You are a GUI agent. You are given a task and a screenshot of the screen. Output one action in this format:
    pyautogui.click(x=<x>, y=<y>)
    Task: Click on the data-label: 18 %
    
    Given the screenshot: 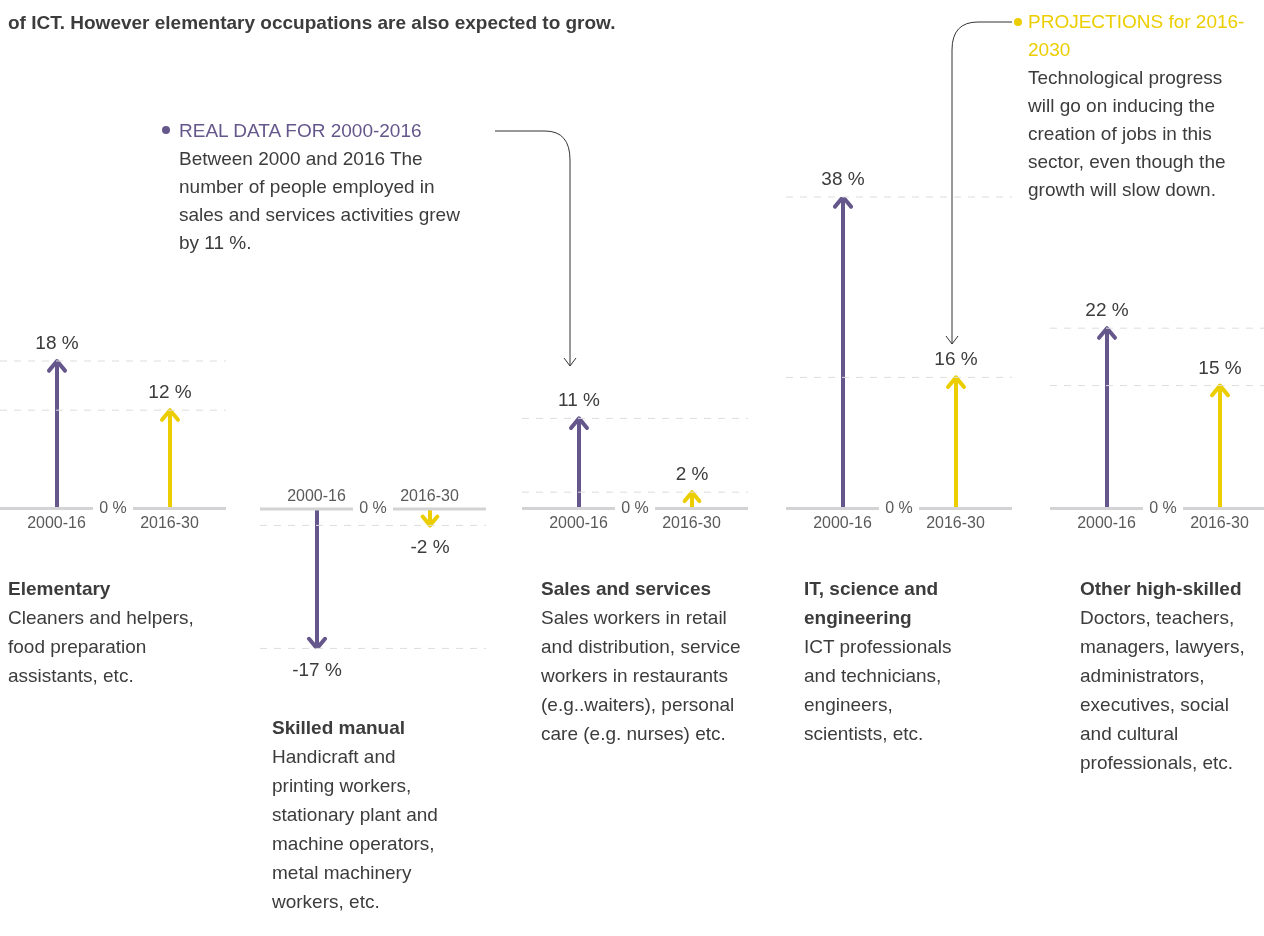 What is the action you would take?
    pyautogui.click(x=57, y=343)
    